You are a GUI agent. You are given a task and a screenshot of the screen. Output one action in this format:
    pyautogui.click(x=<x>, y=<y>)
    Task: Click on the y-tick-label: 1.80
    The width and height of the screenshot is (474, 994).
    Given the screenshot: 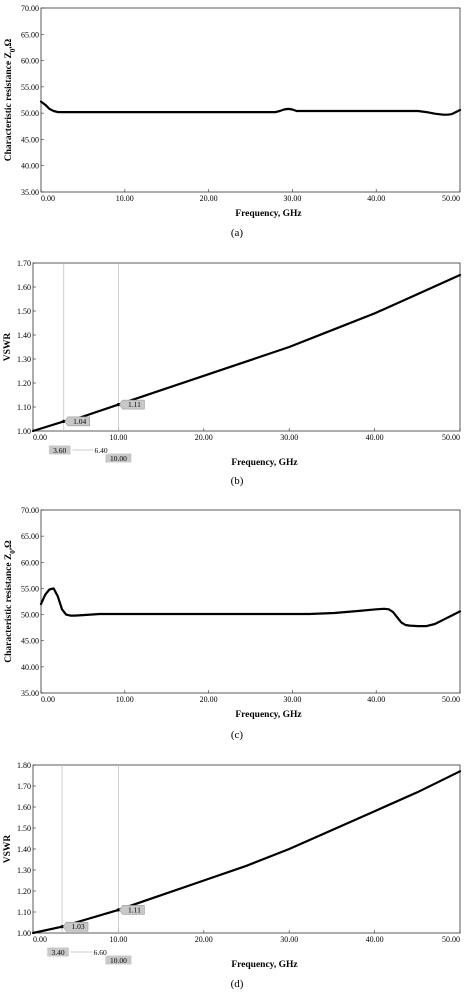 What is the action you would take?
    pyautogui.click(x=24, y=765)
    